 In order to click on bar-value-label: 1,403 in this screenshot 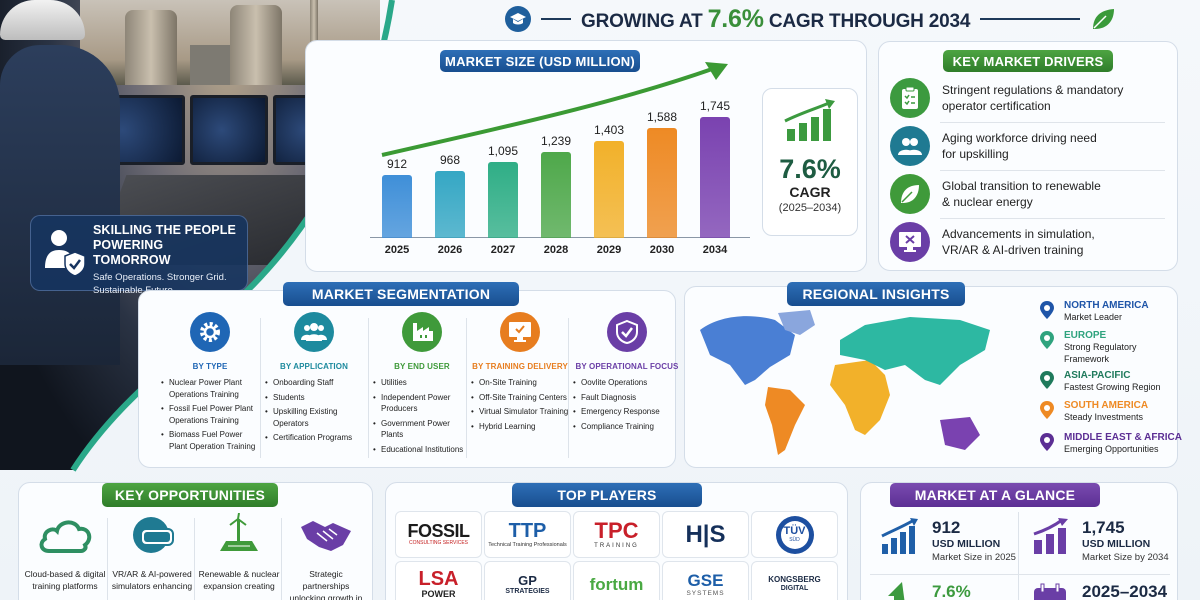, I will do `click(609, 130)`.